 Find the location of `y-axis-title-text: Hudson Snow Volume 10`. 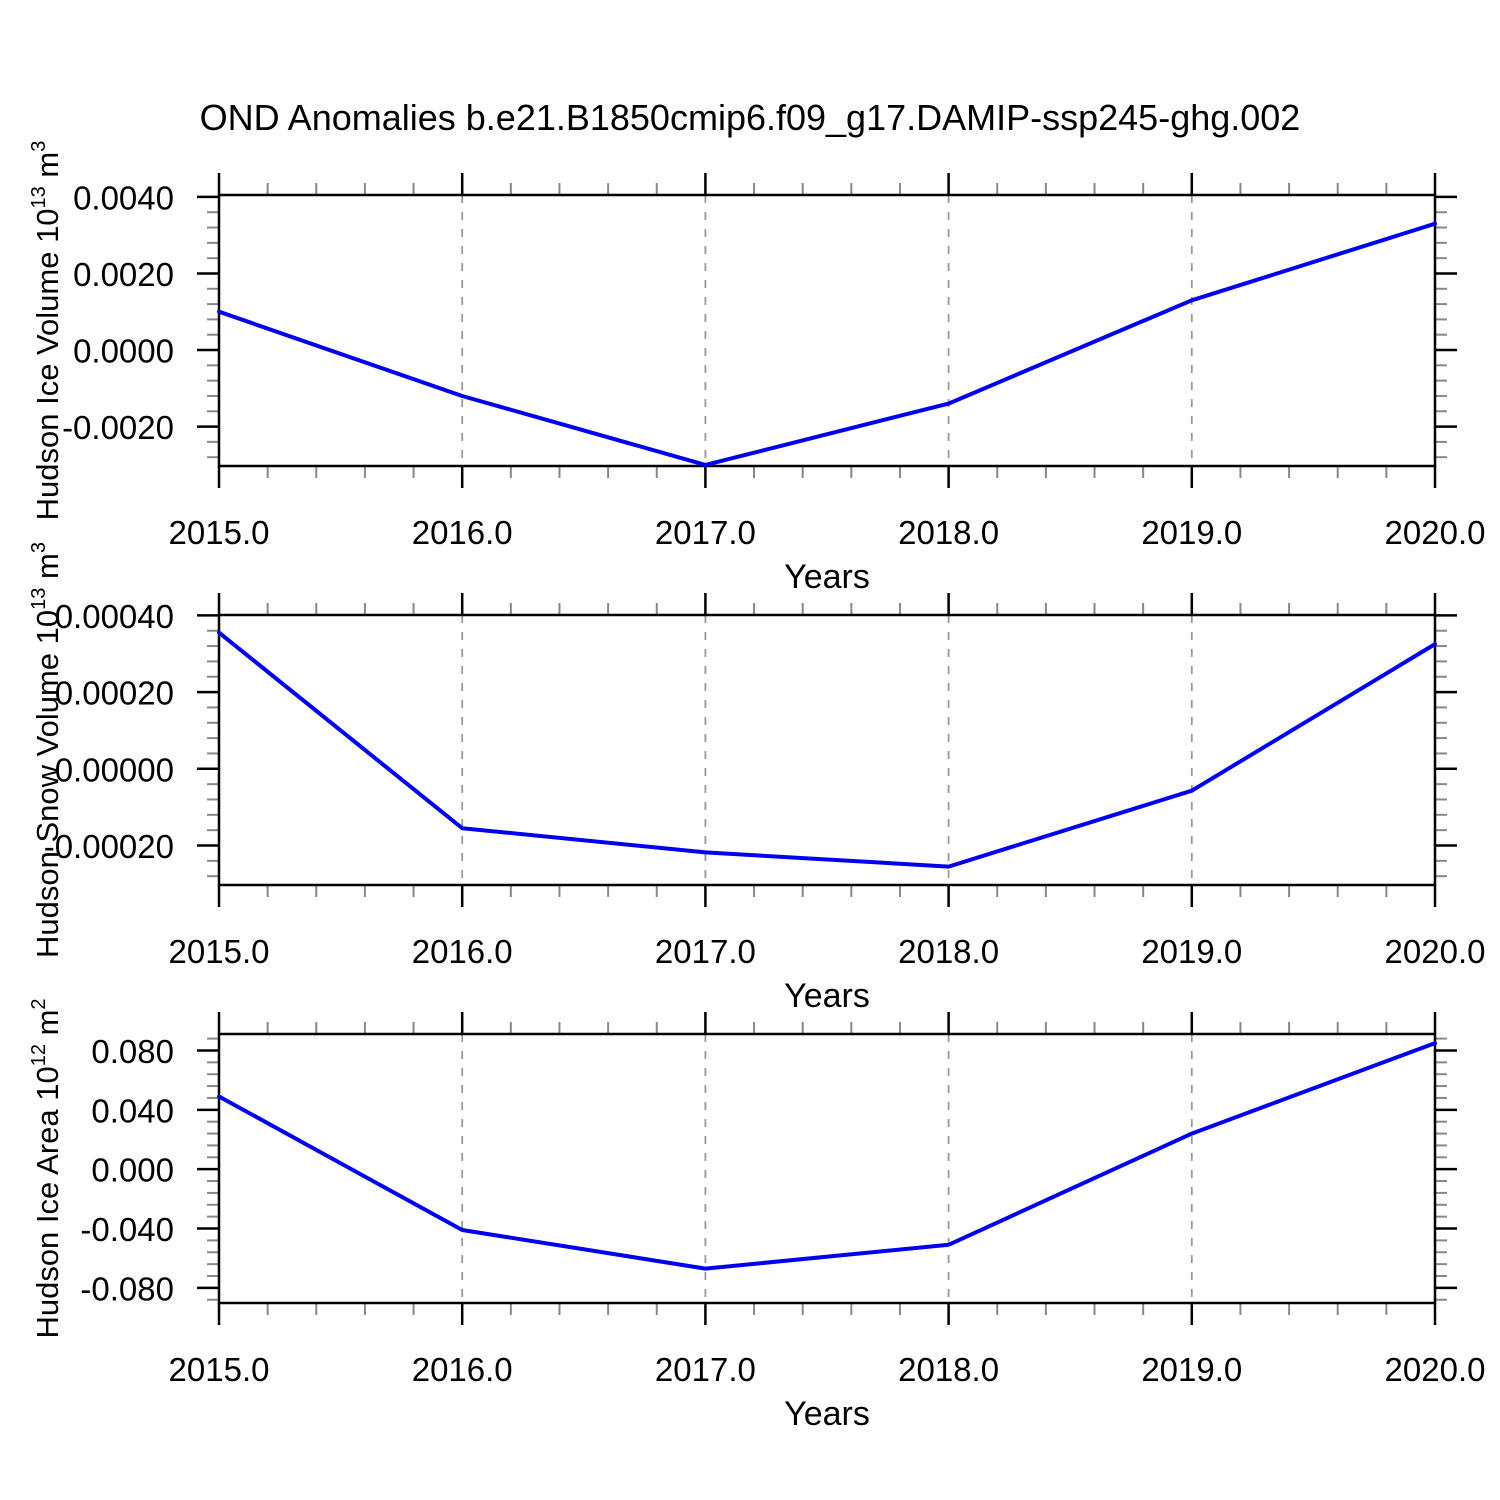

y-axis-title-text: Hudson Snow Volume 10 is located at coordinates (47, 784).